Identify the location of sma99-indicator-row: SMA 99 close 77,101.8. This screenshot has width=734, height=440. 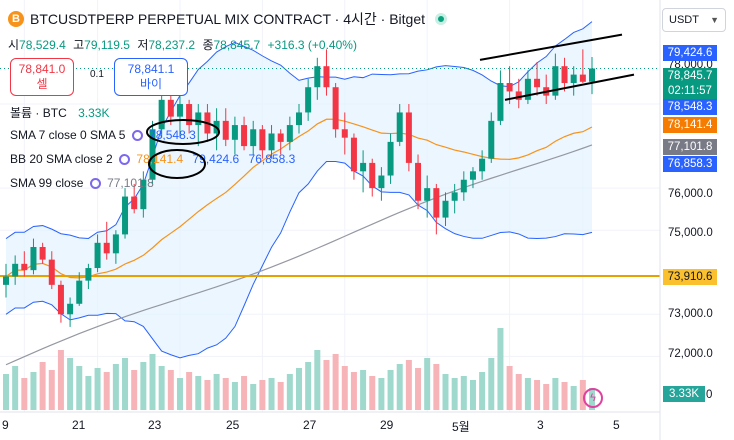
(82, 183).